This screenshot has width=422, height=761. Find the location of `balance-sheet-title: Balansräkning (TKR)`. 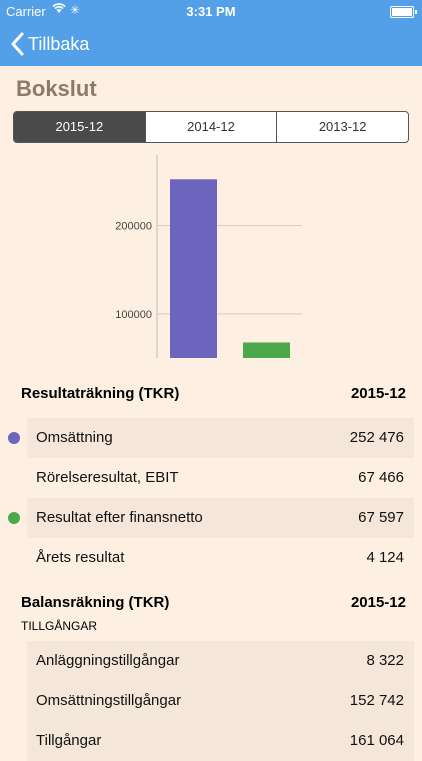

balance-sheet-title: Balansräkning (TKR) is located at coordinates (95, 602).